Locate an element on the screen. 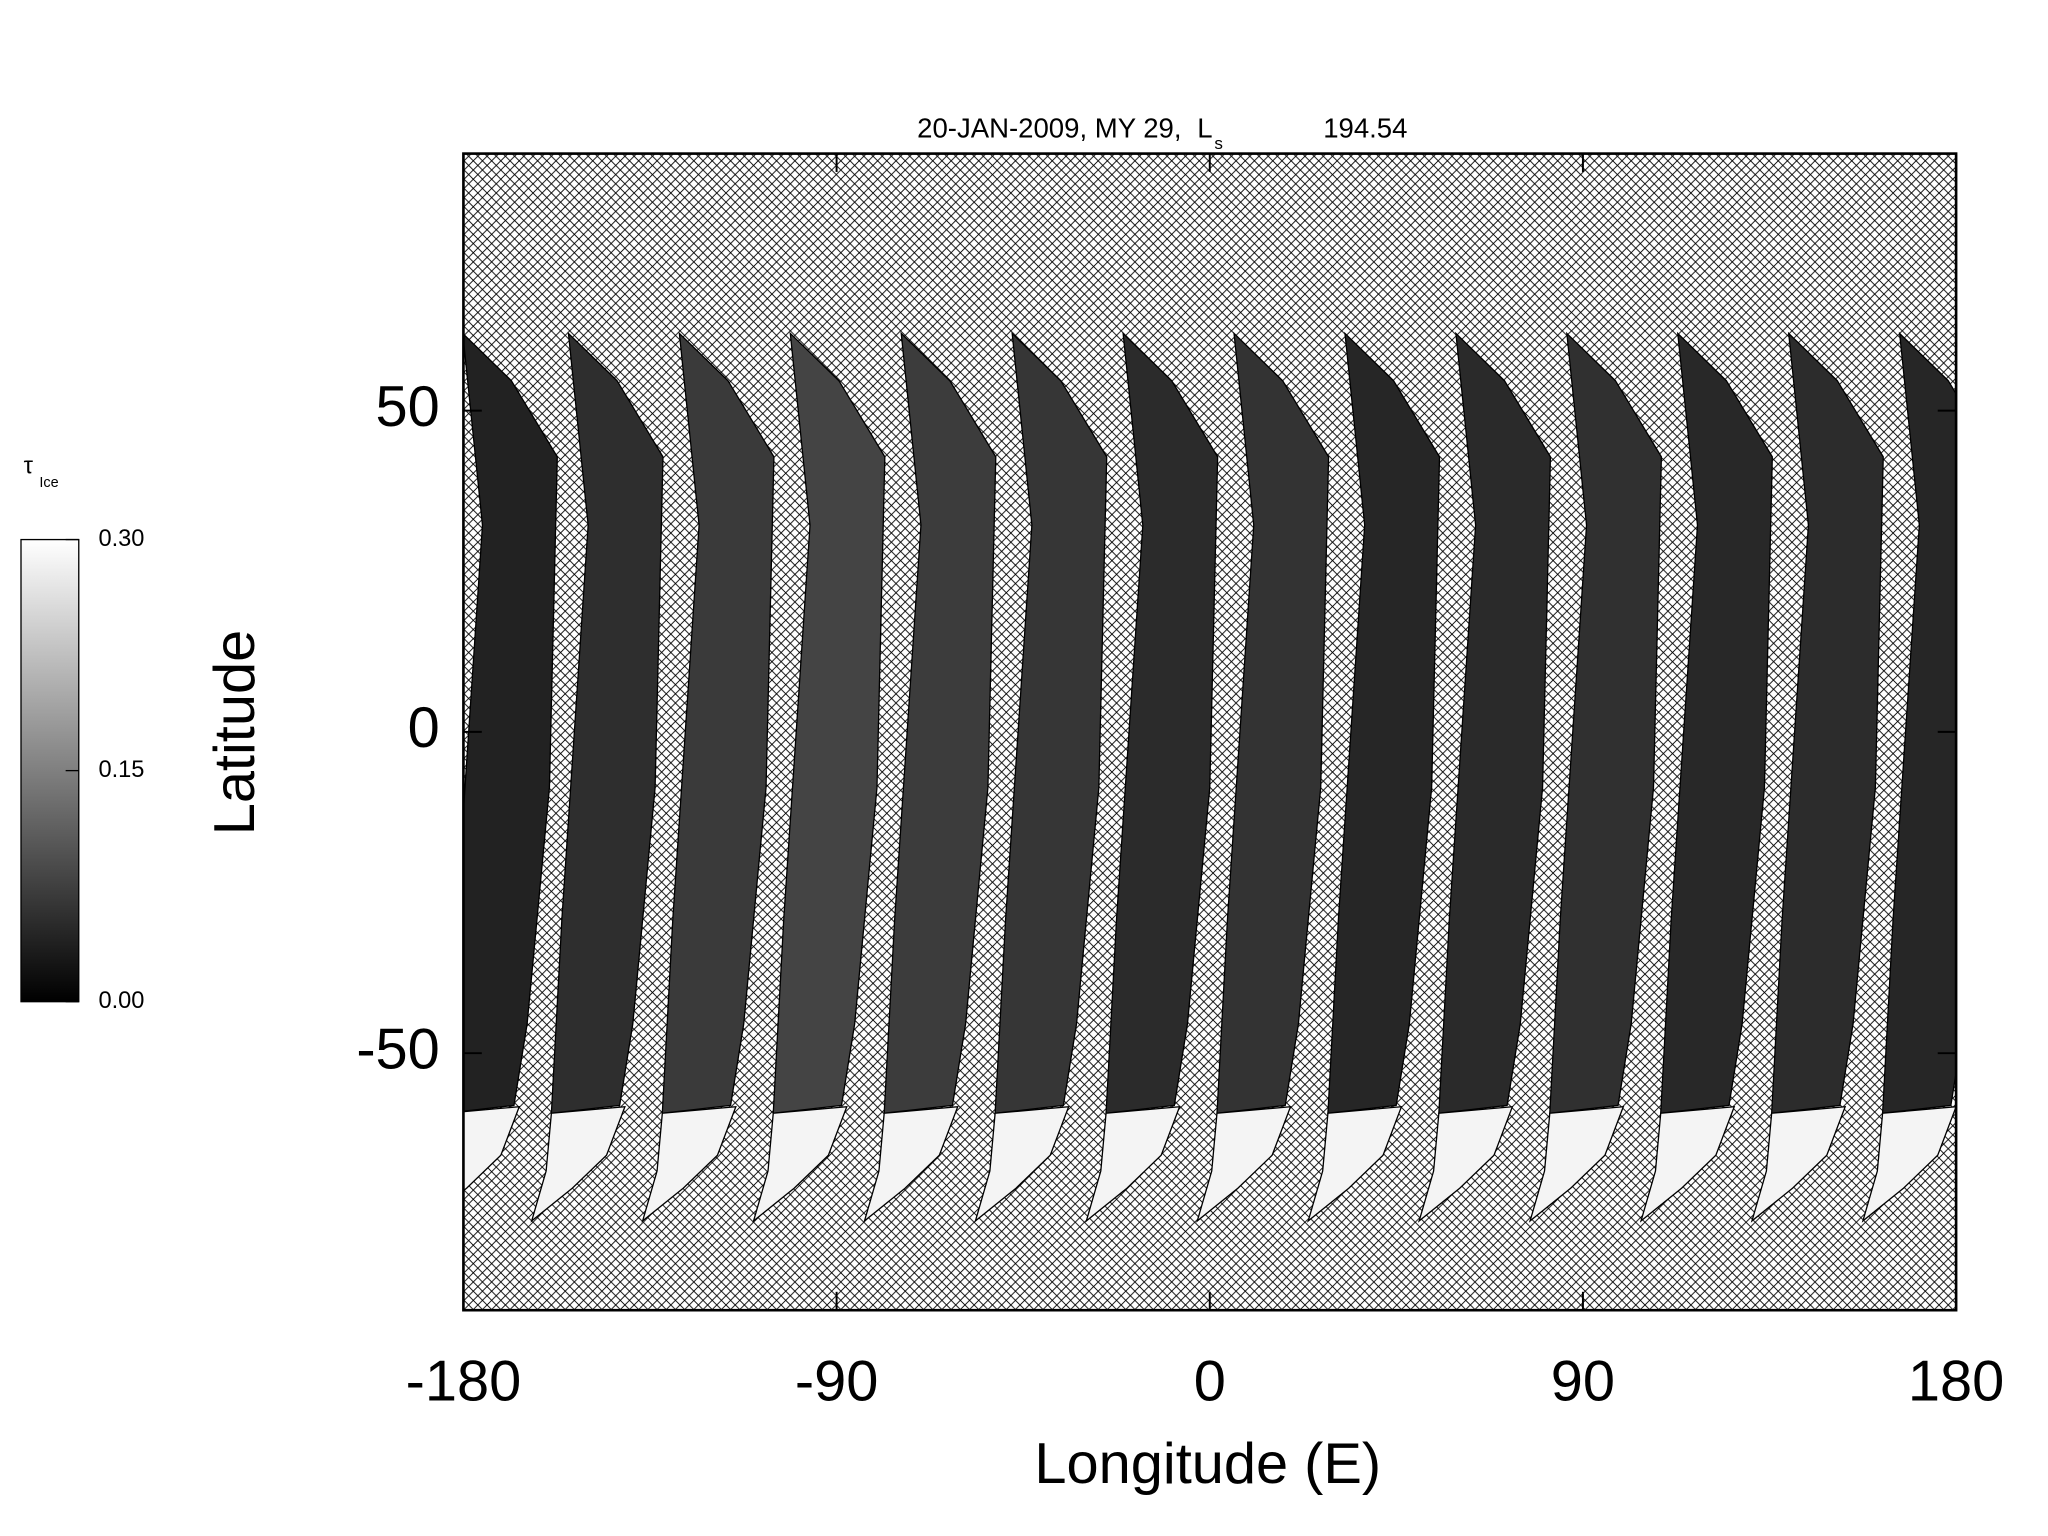 The image size is (2048, 1536). y-tick-label: -50 is located at coordinates (397, 1049).